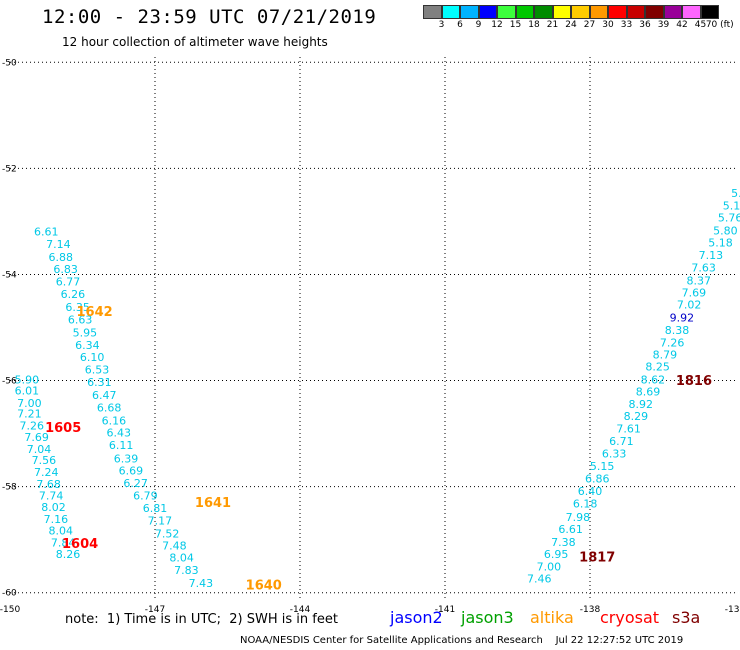  I want to click on colorbar-label: 27, so click(589, 25).